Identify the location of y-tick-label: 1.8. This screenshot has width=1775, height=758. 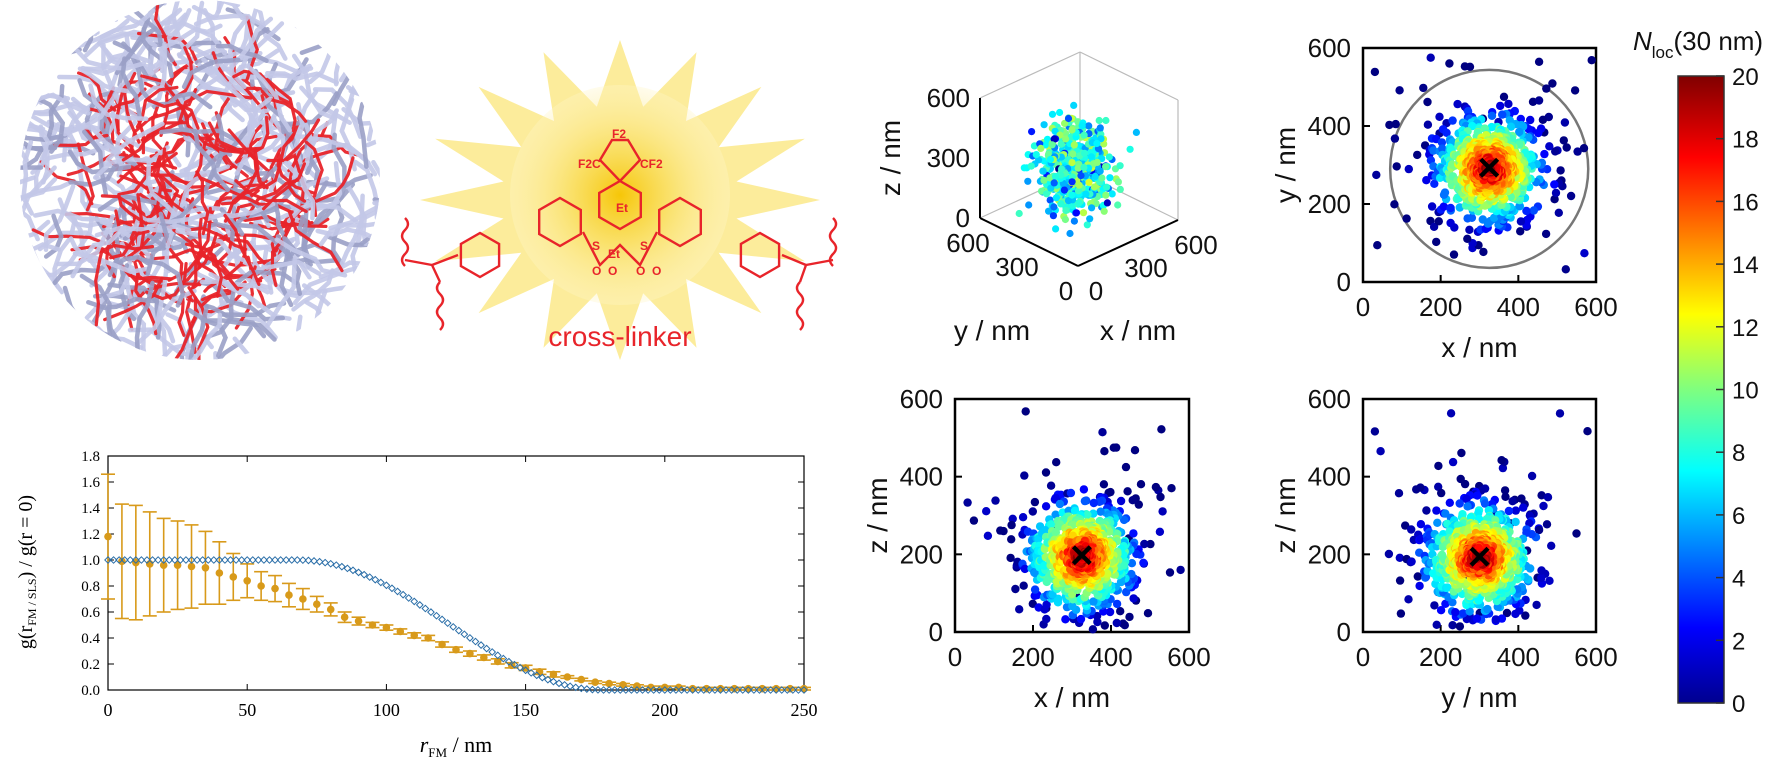
(90, 457).